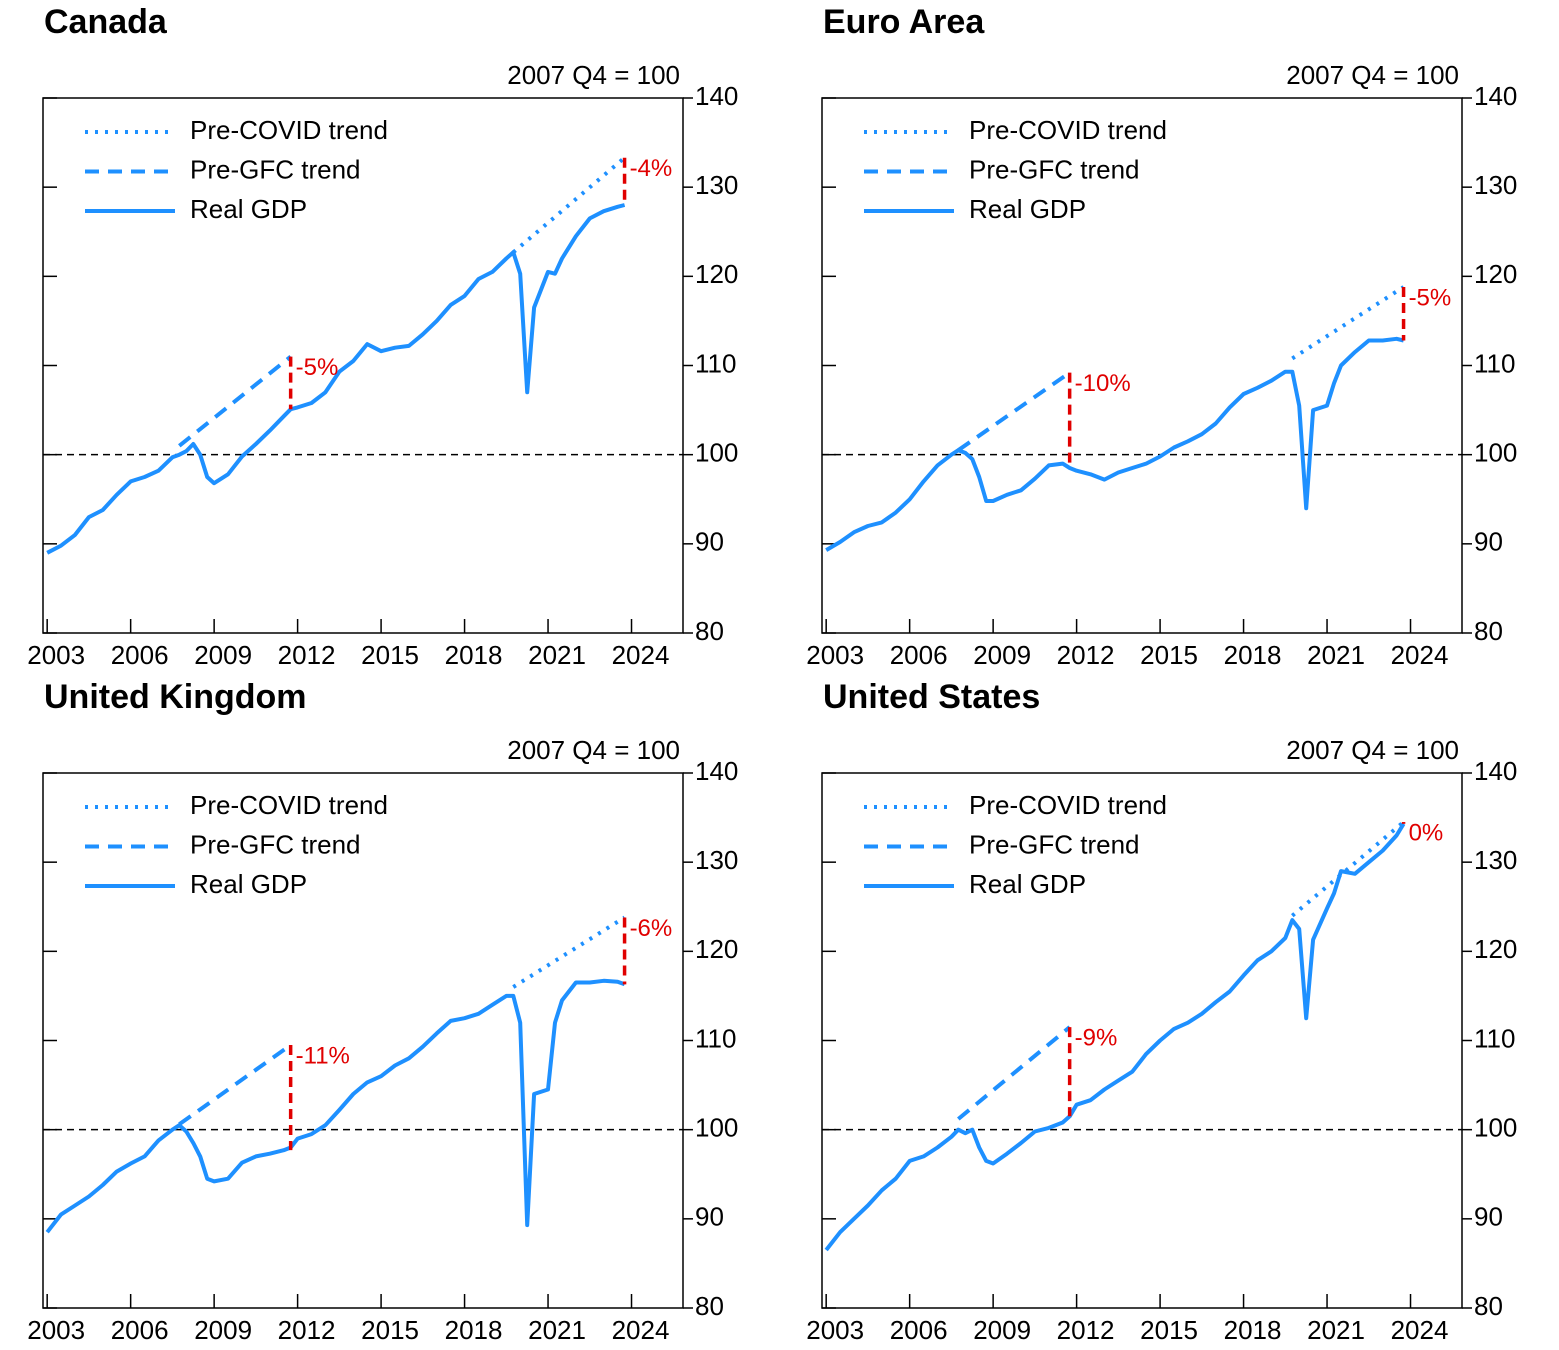 This screenshot has height=1350, width=1559. I want to click on gap-label: -10%, so click(1103, 383).